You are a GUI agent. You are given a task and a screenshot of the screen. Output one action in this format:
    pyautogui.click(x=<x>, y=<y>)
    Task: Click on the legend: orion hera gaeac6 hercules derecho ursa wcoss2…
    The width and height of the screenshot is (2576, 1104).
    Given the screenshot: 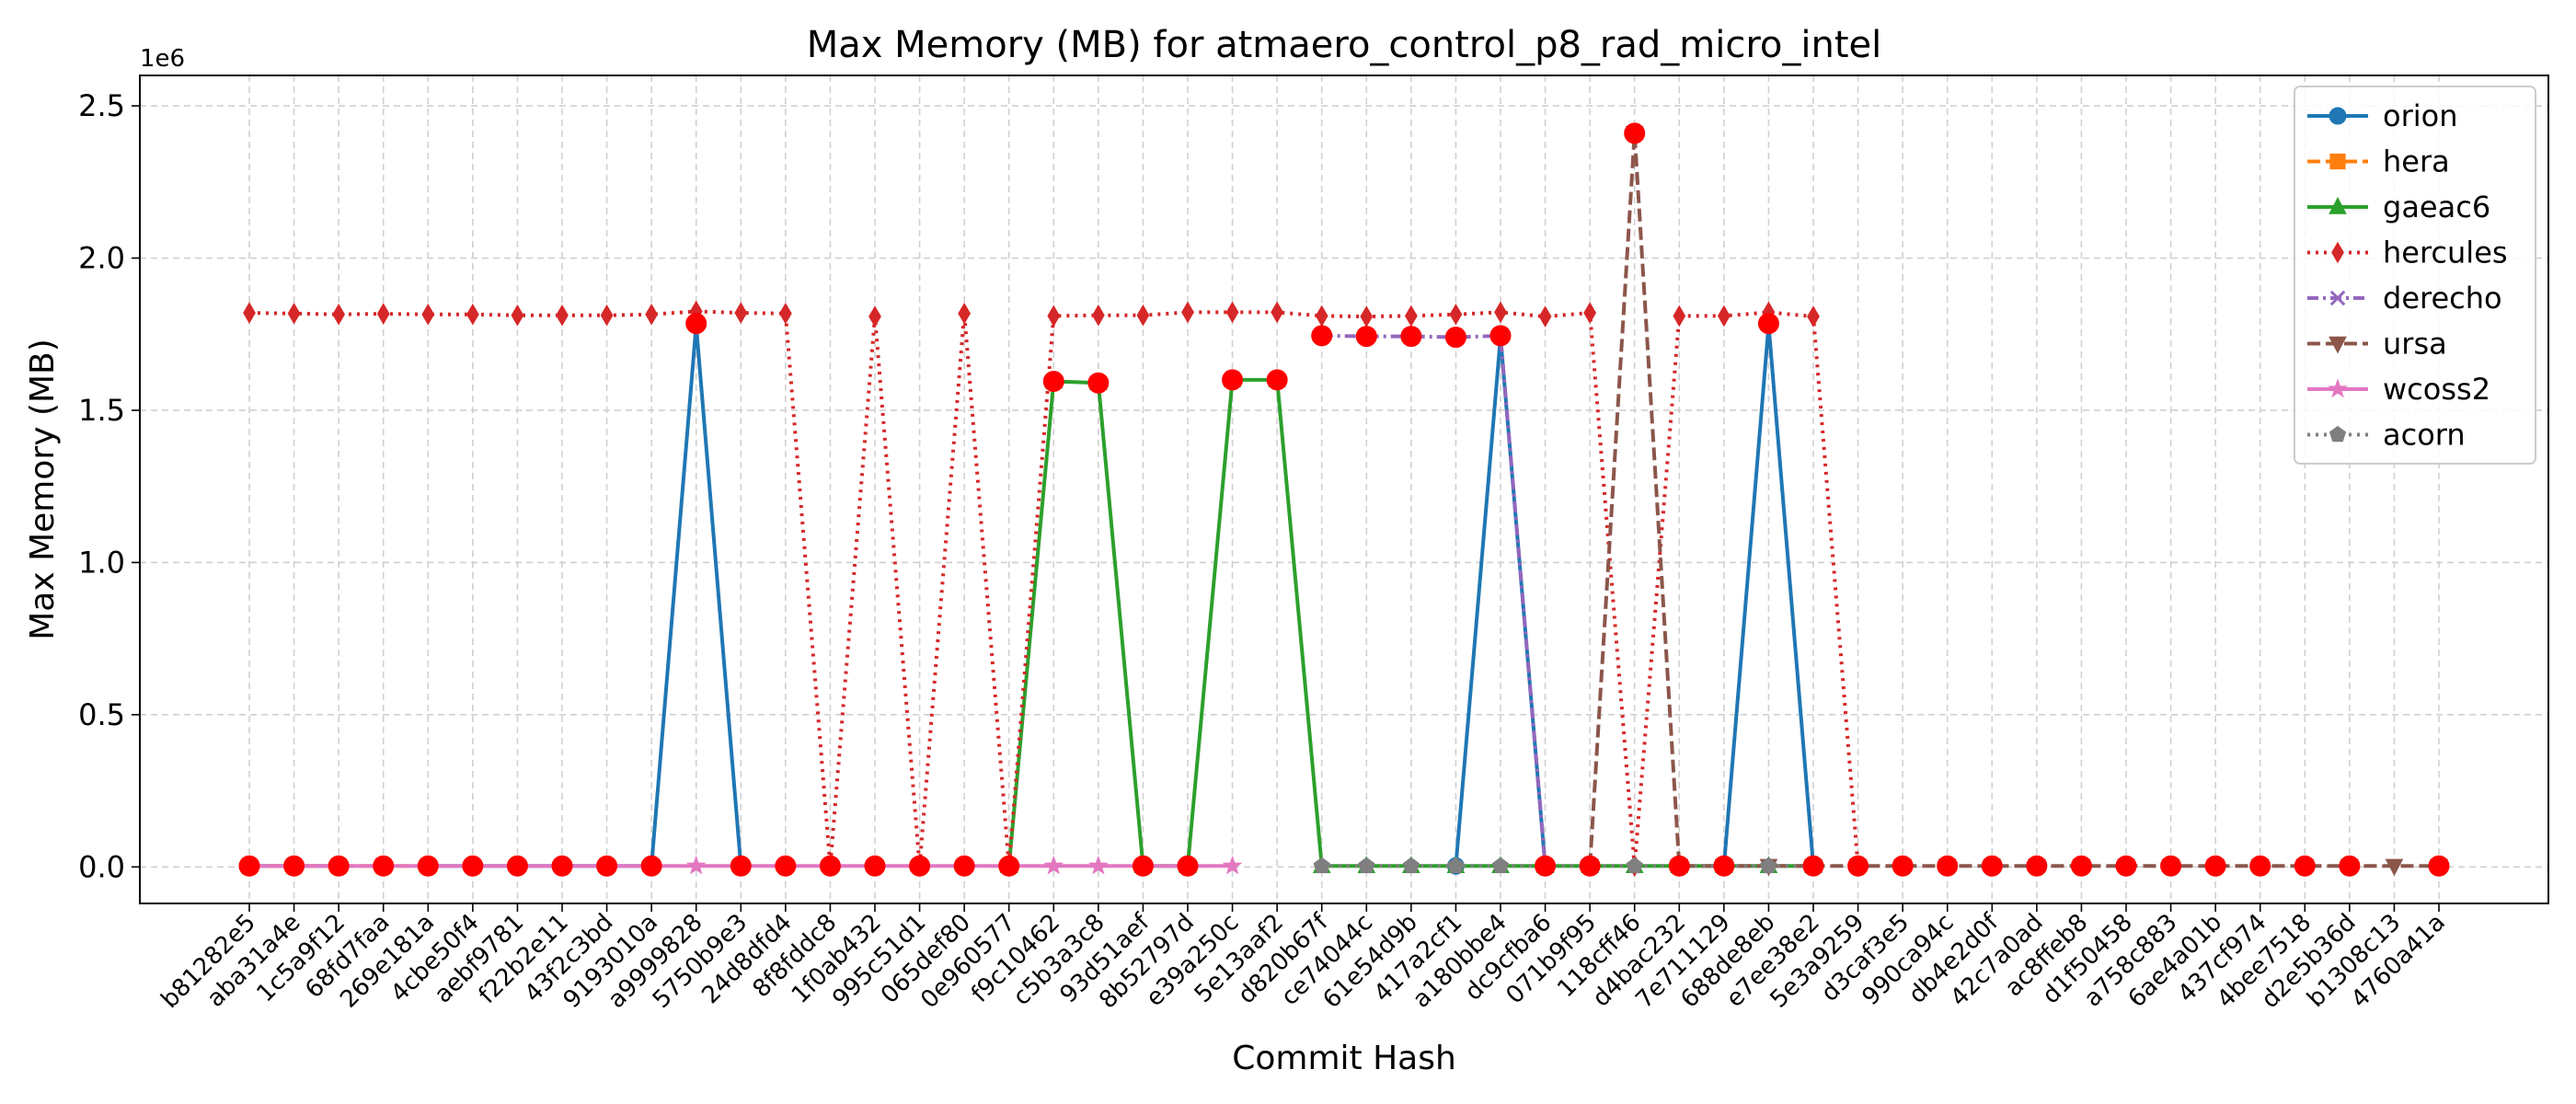 What is the action you would take?
    pyautogui.click(x=2415, y=275)
    